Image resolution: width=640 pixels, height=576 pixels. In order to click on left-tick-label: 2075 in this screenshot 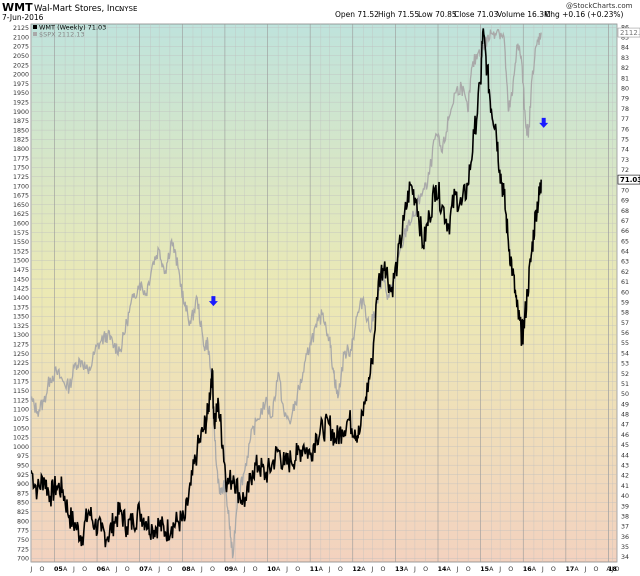, I will do `click(21, 47)`.